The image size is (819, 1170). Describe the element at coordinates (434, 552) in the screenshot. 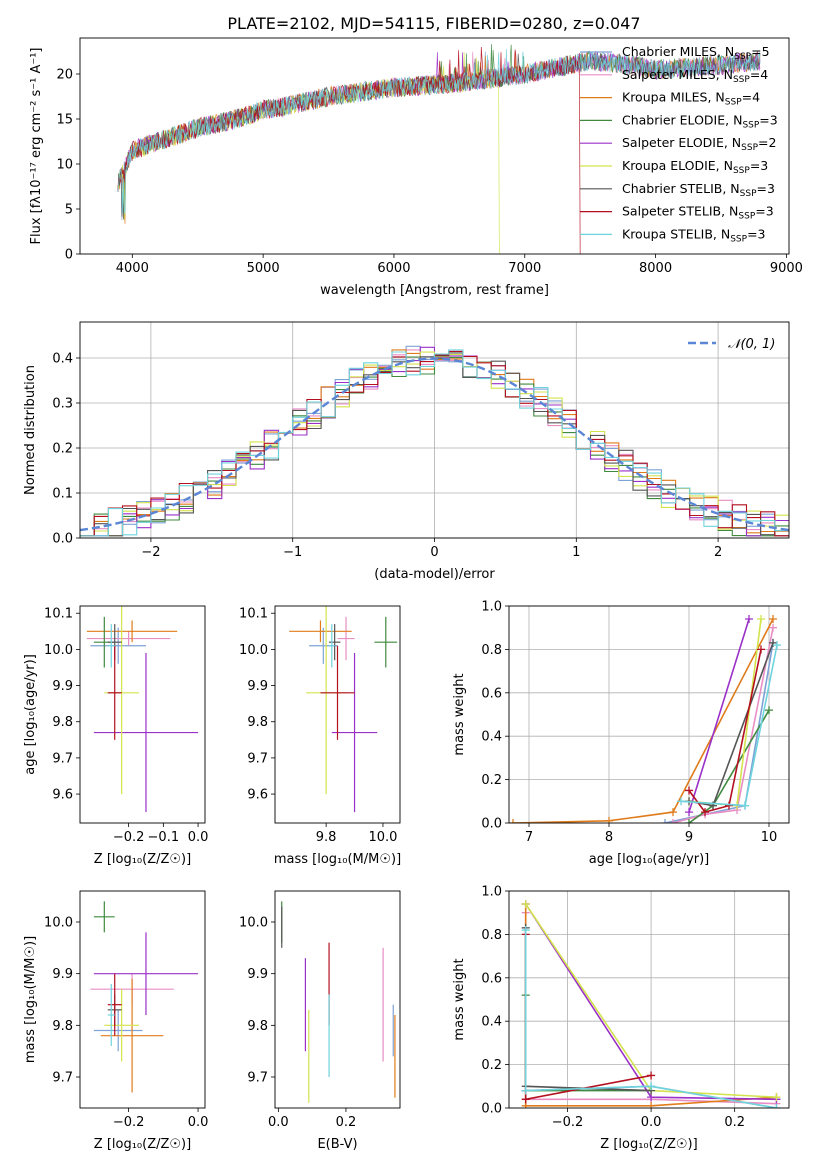

I see `x-tick-label: 0` at that location.